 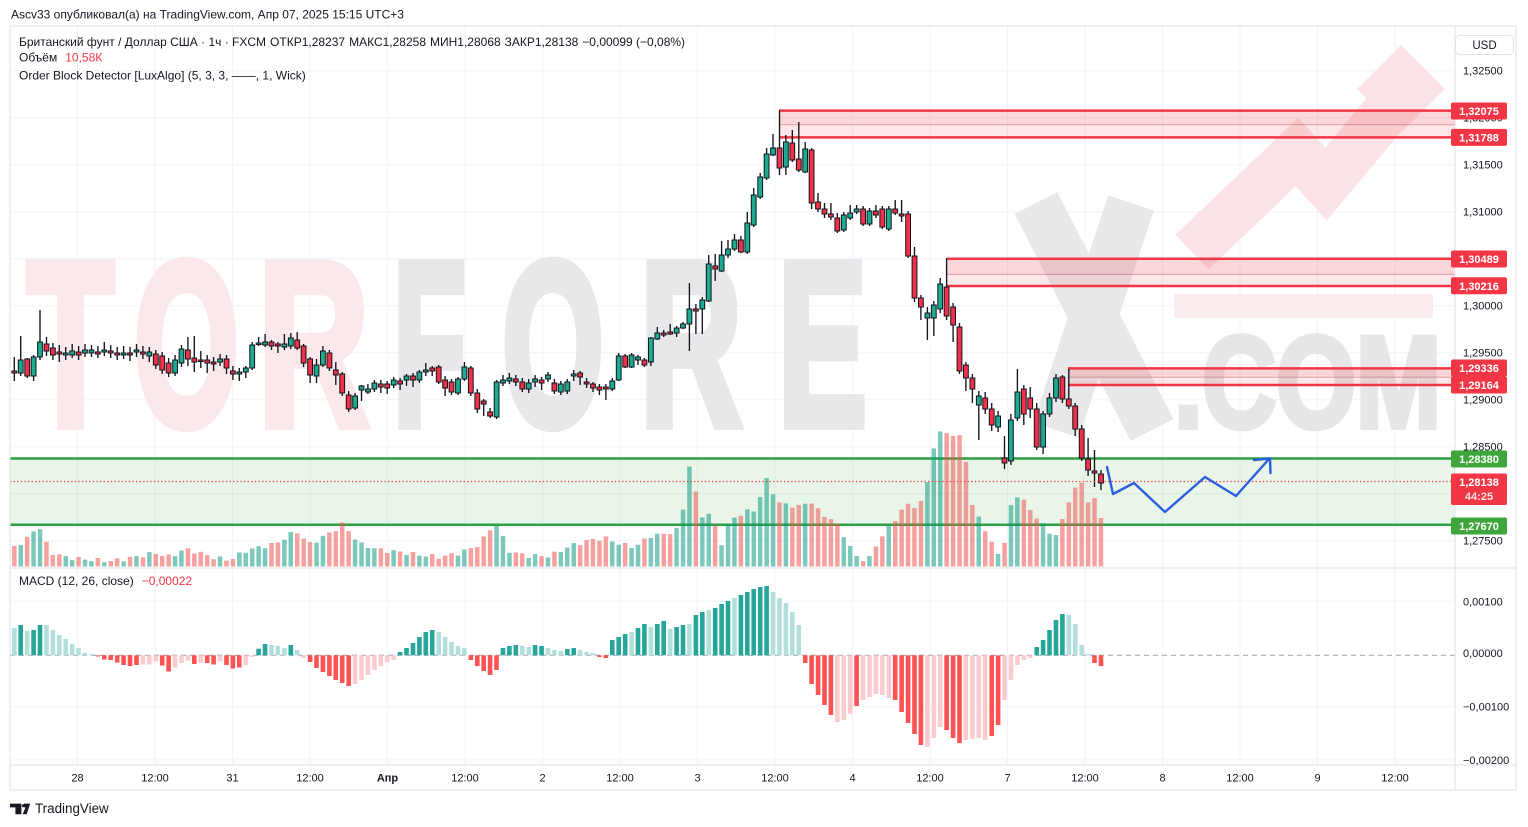 I want to click on svg-text: 3, so click(x=697, y=779).